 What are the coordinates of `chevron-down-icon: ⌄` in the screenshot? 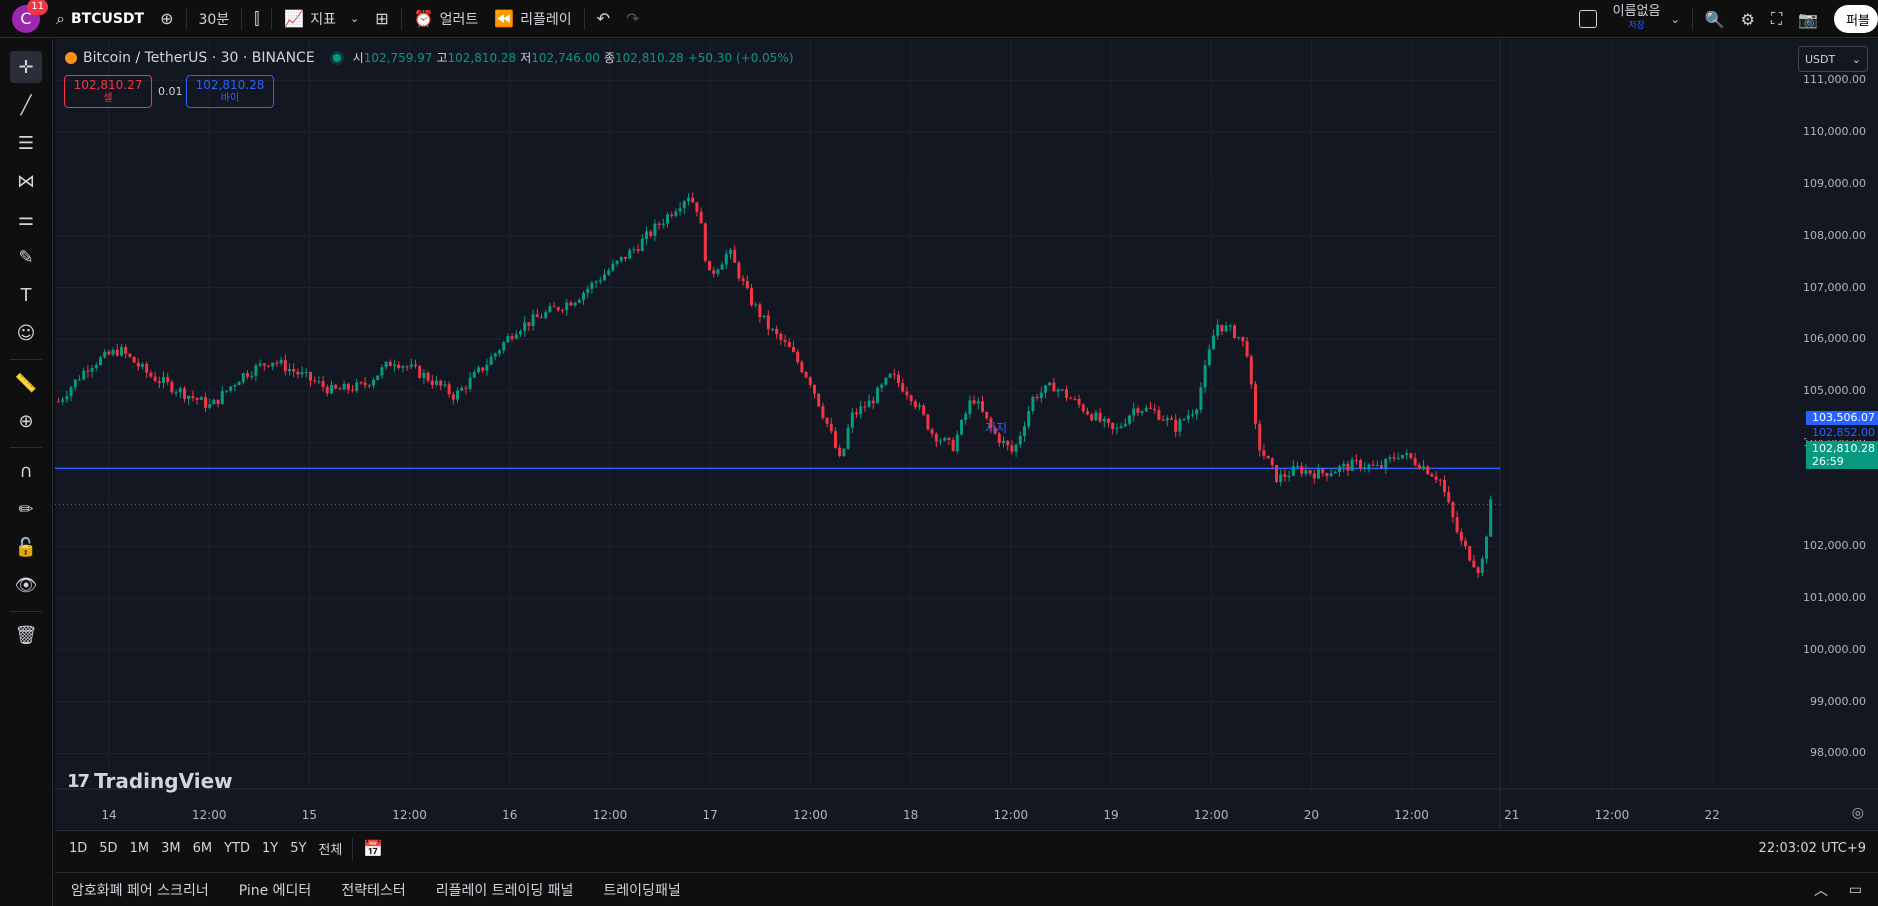 It's located at (1856, 59).